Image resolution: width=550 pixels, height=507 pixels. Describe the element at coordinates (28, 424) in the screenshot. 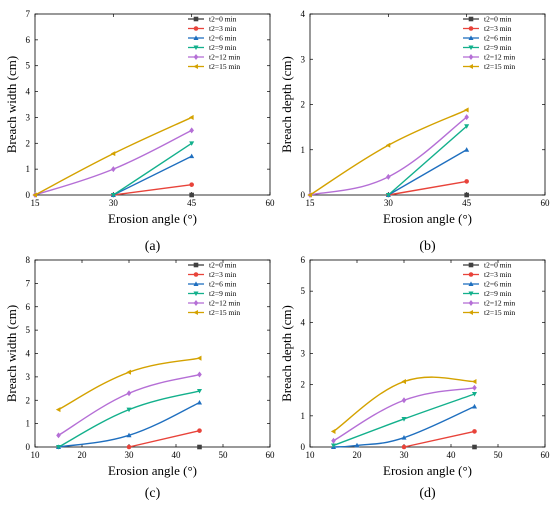

I see `y-tick-label: 1` at that location.